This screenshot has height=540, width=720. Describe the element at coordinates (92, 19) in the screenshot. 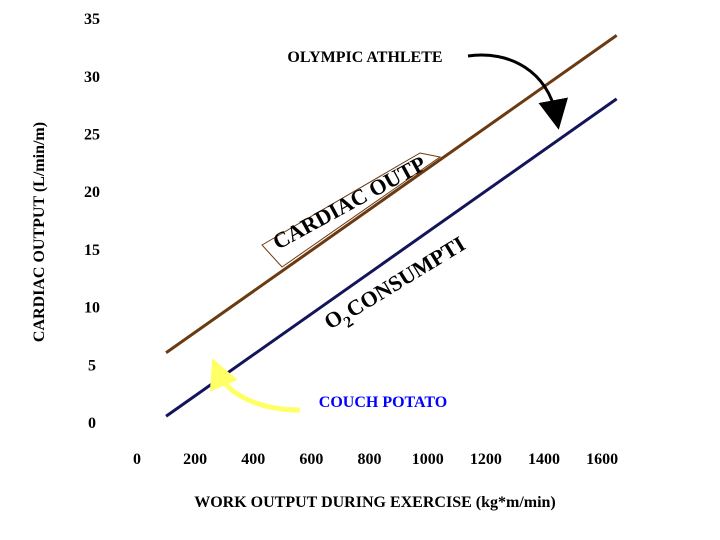

I see `y-tick-label: 35` at that location.